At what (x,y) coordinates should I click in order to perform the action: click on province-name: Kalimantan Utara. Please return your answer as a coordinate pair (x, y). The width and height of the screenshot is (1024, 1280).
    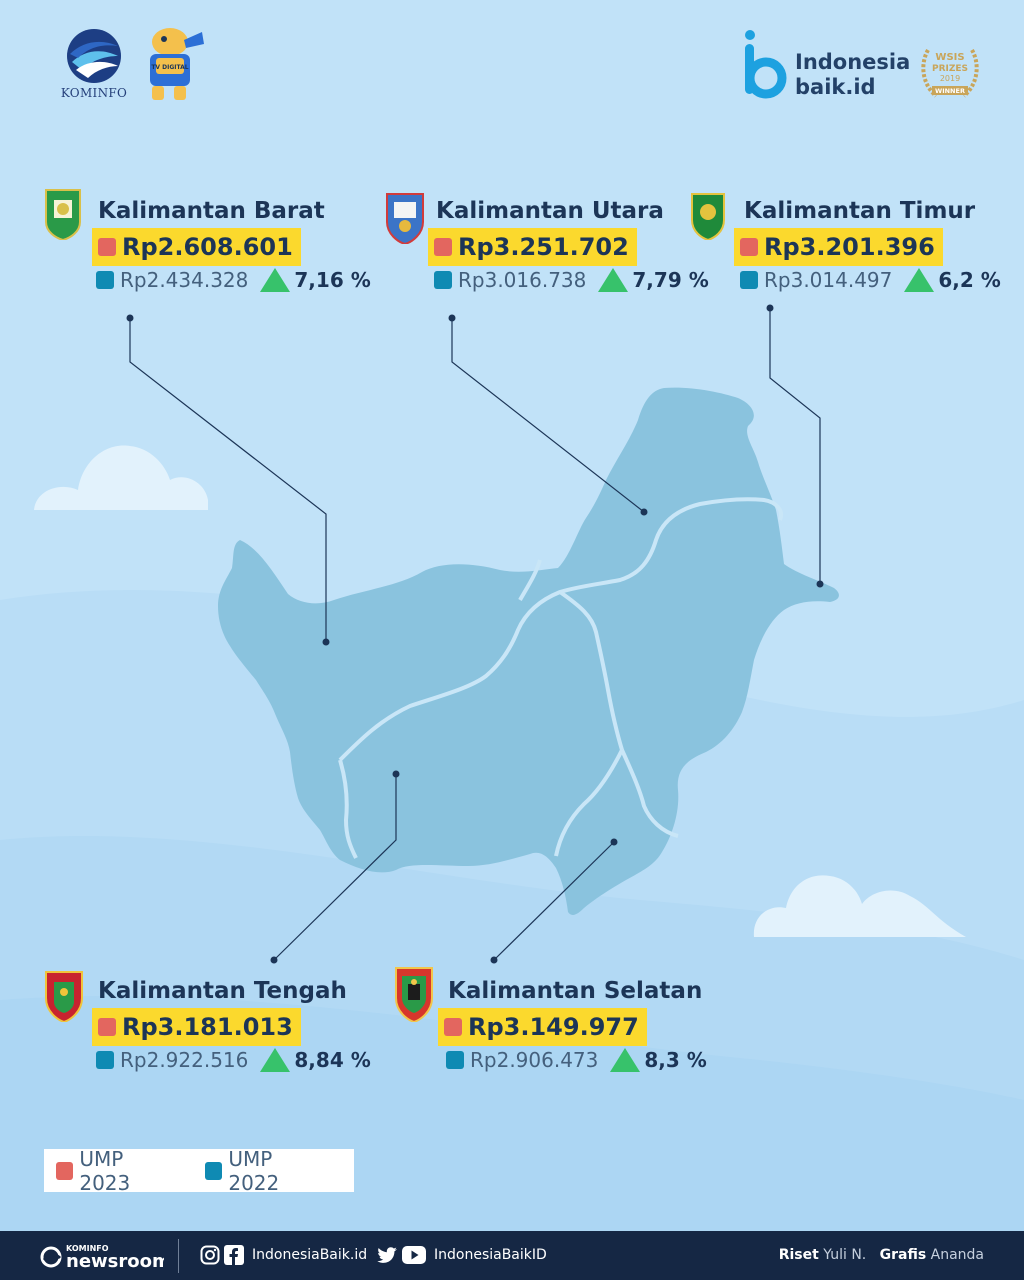
    Looking at the image, I should click on (550, 211).